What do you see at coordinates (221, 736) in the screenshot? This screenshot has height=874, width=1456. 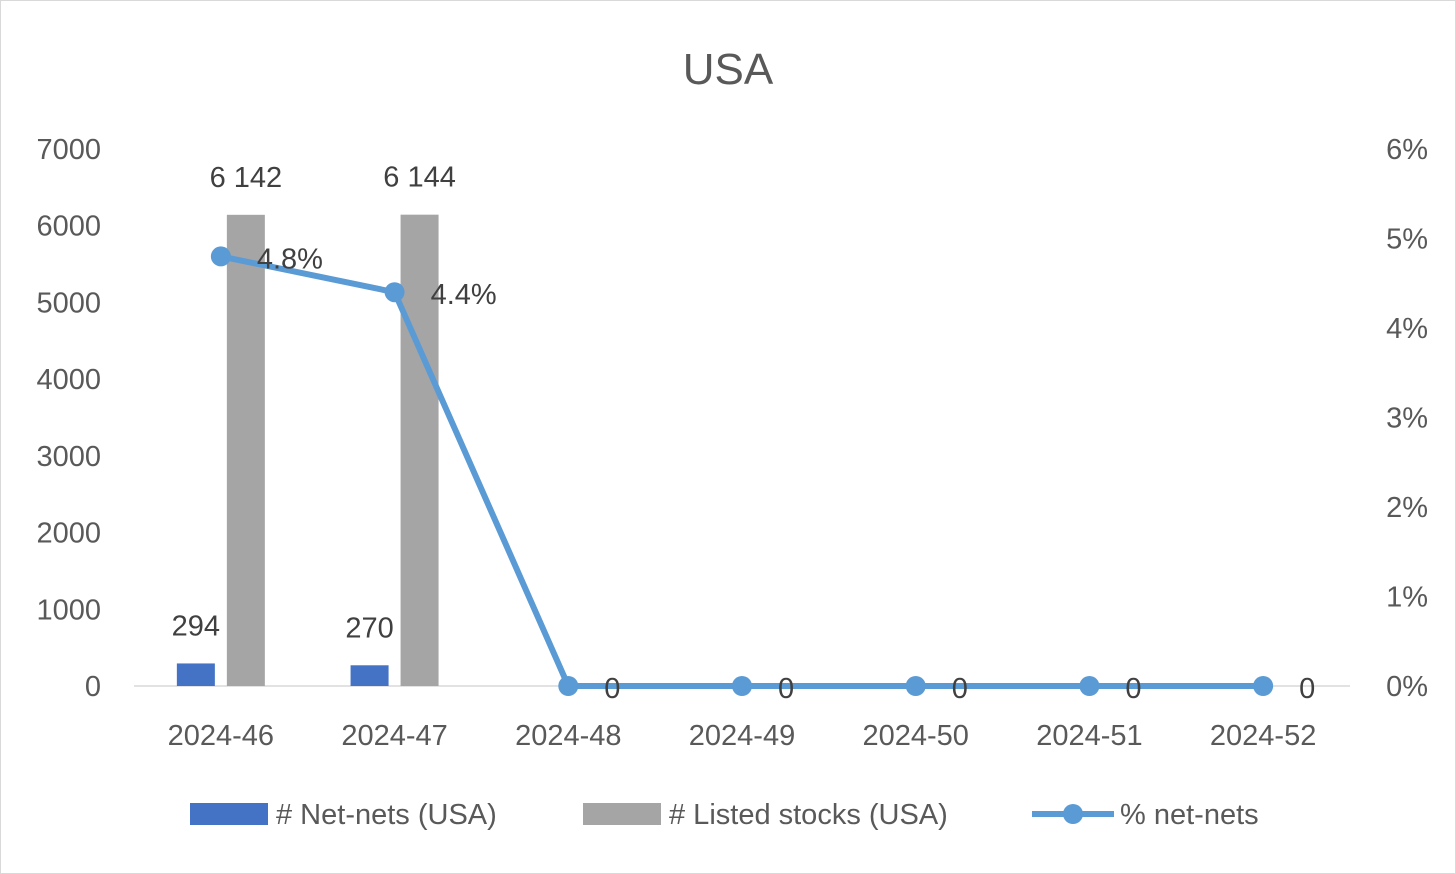 I see `x-tick-label: 2024-46` at bounding box center [221, 736].